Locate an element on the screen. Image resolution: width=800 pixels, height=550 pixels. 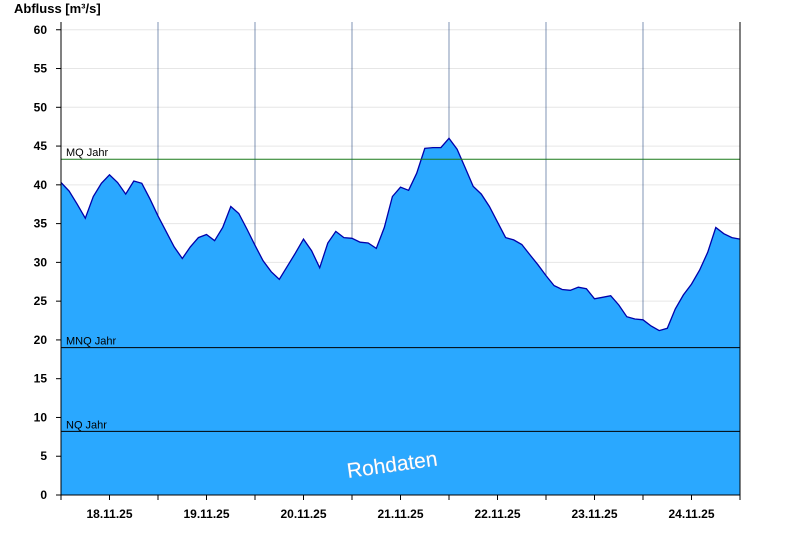
reference-label-nq-jahr: NQ Jahr is located at coordinates (86, 425).